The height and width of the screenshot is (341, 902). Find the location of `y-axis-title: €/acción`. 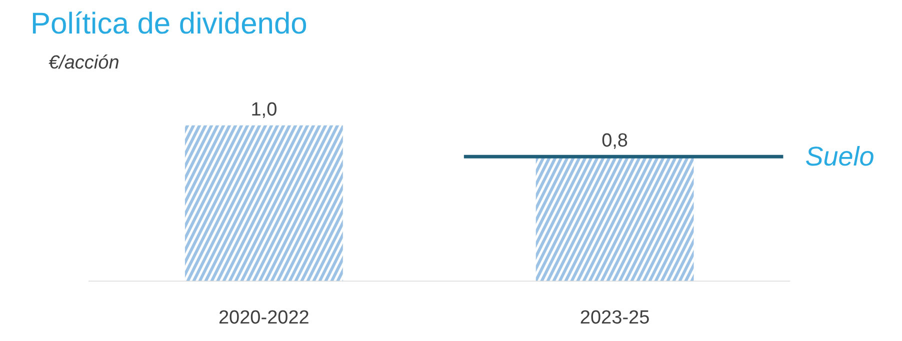

y-axis-title: €/acción is located at coordinates (84, 63).